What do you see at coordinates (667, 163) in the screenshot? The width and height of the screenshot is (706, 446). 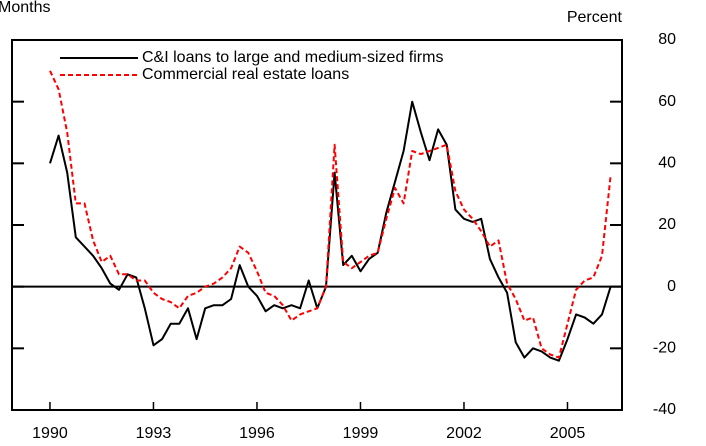 I see `y-tick-label: 40` at bounding box center [667, 163].